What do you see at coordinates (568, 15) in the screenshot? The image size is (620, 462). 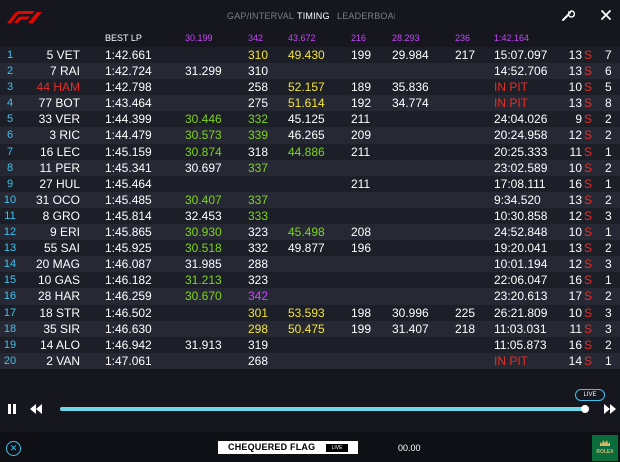 I see `wrench-icon` at bounding box center [568, 15].